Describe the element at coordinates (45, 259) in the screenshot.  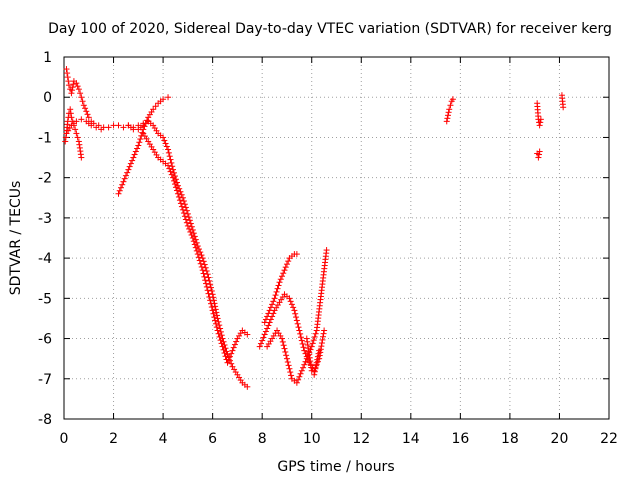
I see `y-tick-label: -4` at that location.